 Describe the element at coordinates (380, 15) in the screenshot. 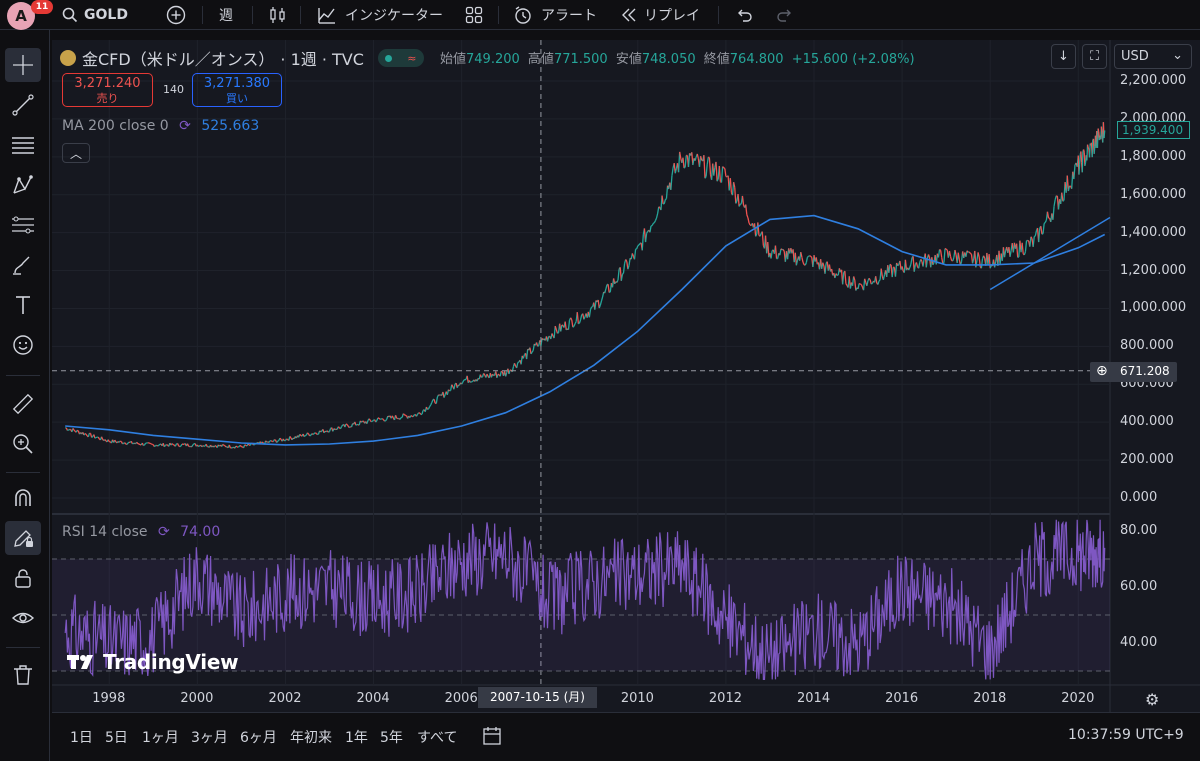

I see `indicators-button: インジケーター` at that location.